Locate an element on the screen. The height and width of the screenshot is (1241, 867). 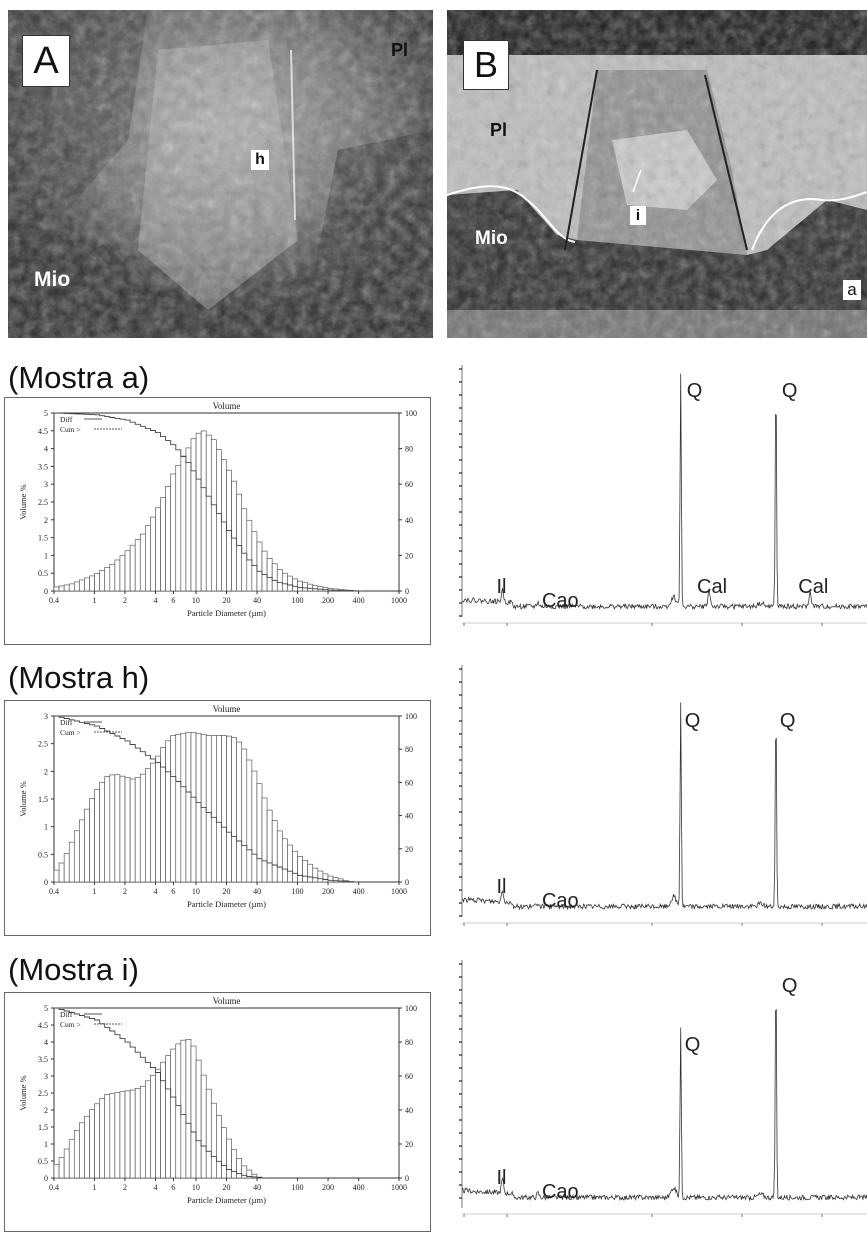
photo-label: Mio is located at coordinates (491, 238).